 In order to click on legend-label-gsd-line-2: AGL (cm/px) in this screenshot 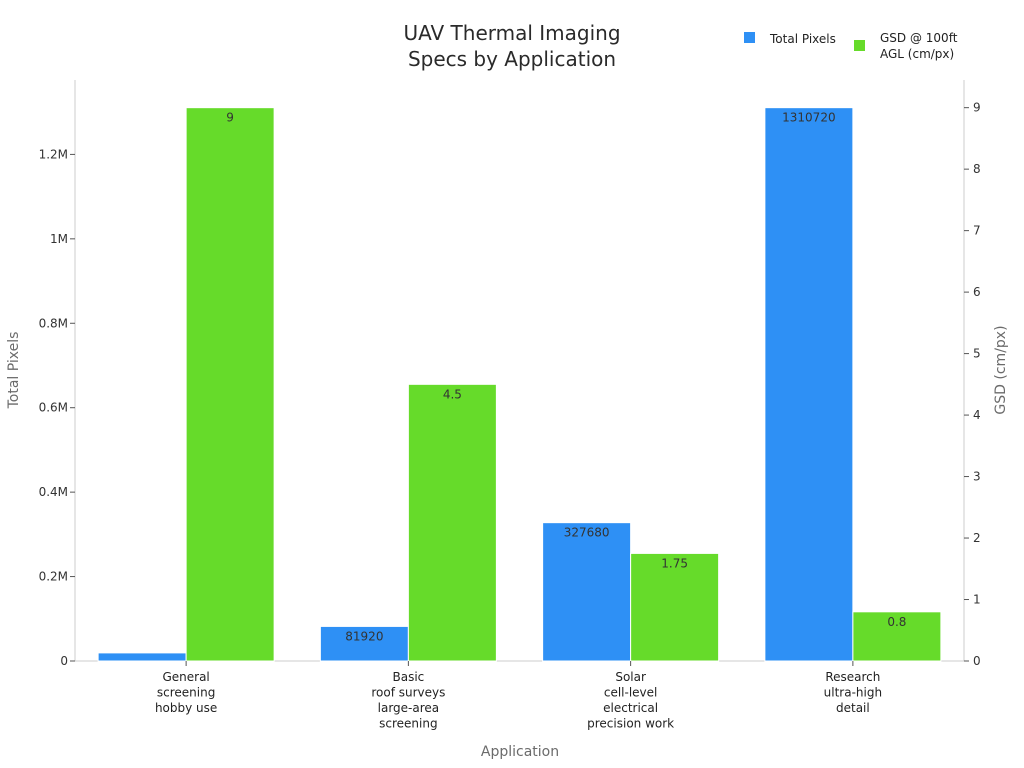, I will do `click(917, 54)`.